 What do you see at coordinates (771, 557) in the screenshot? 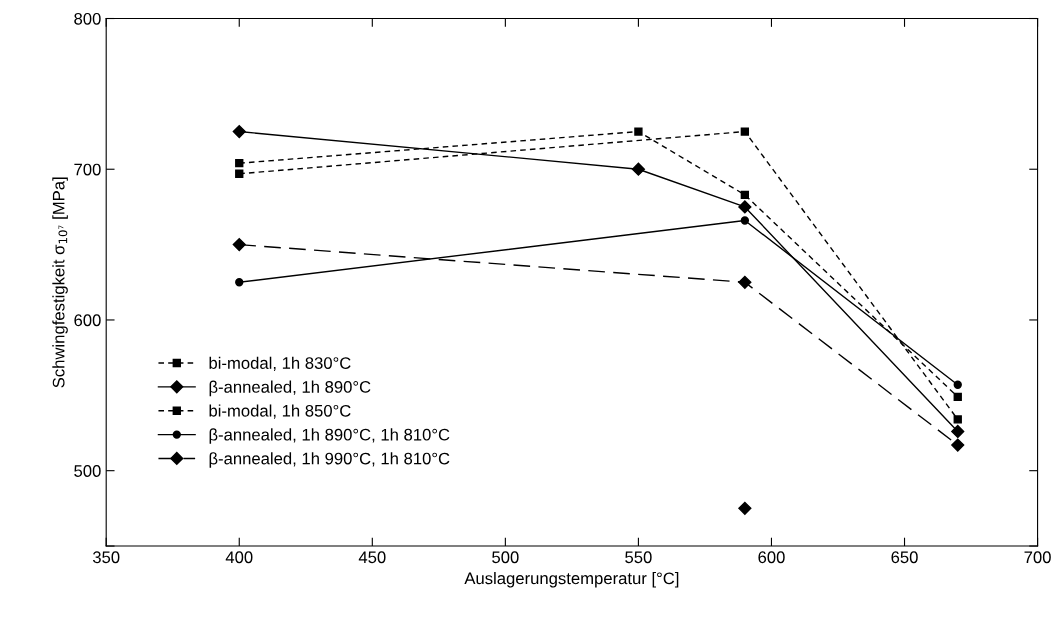
I see `x-tick-label: 600` at bounding box center [771, 557].